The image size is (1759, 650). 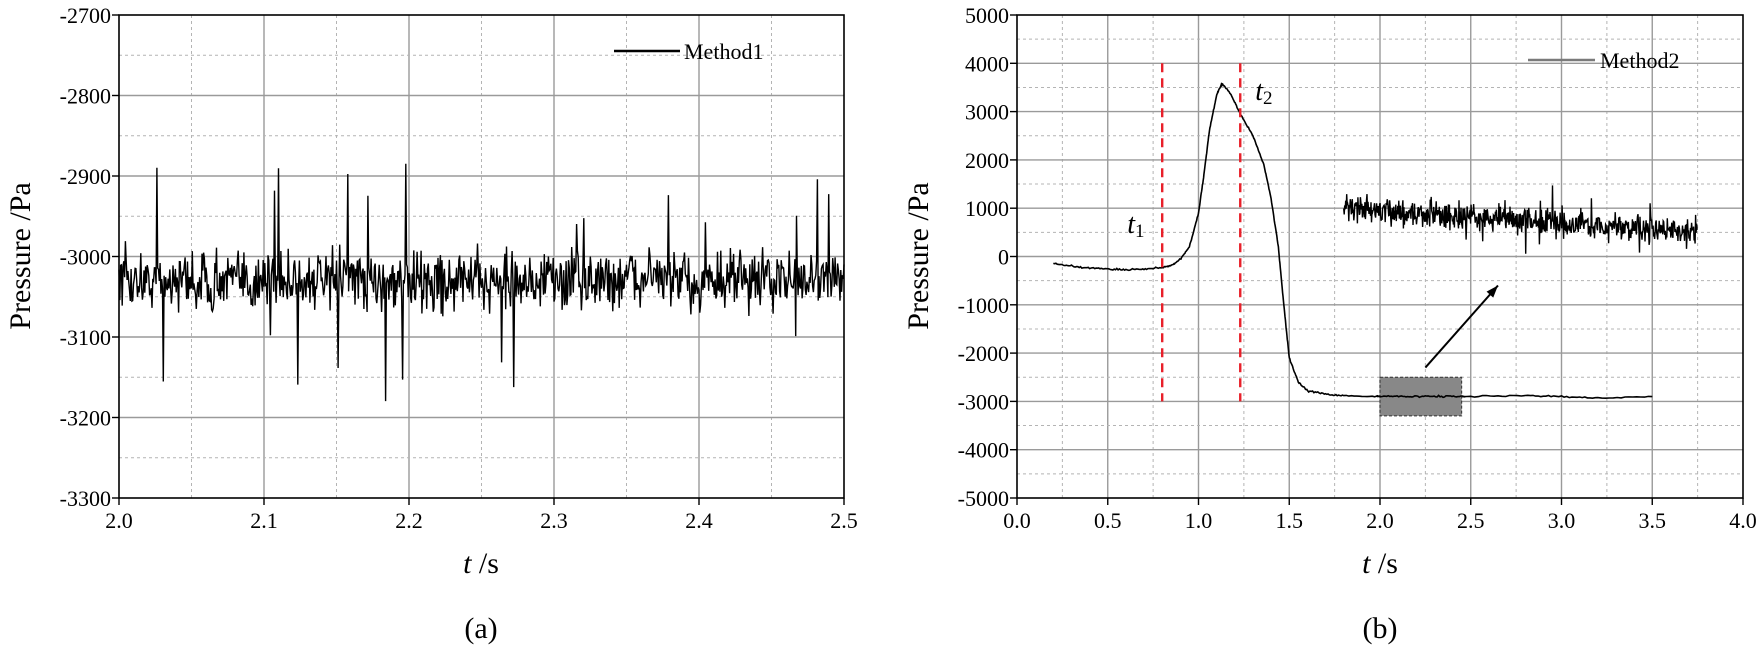 I want to click on x-axis-var-b: t, so click(x=1366, y=563).